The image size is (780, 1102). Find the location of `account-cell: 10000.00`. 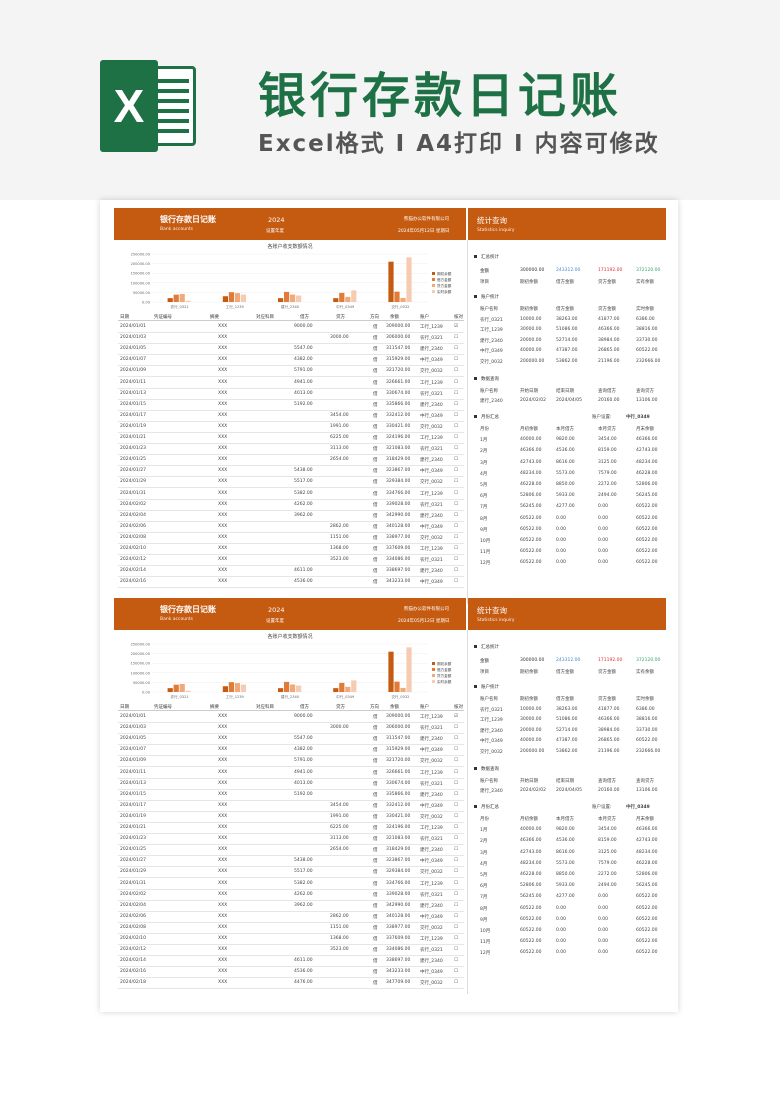

account-cell: 10000.00 is located at coordinates (531, 319).